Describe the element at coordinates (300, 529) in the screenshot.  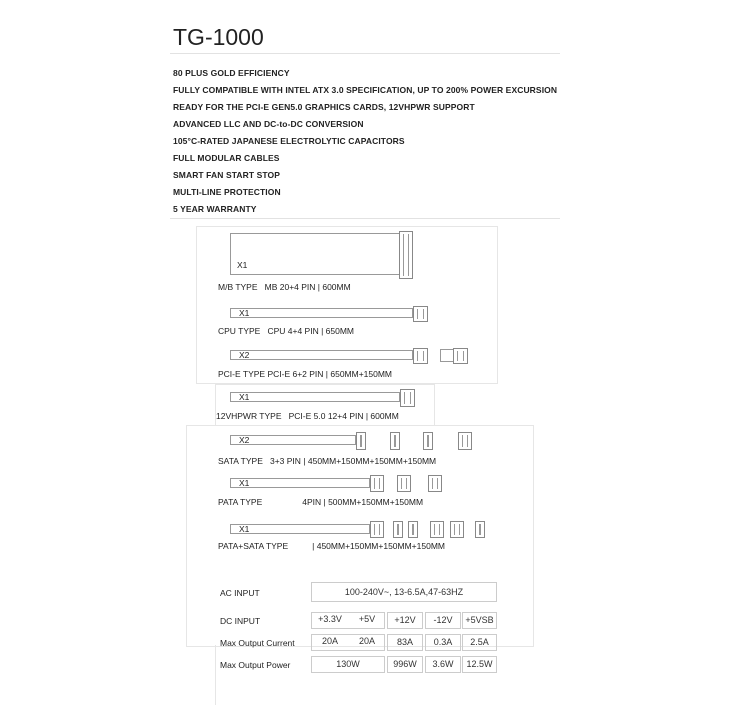
I see `pata-sata-cable: X1` at that location.